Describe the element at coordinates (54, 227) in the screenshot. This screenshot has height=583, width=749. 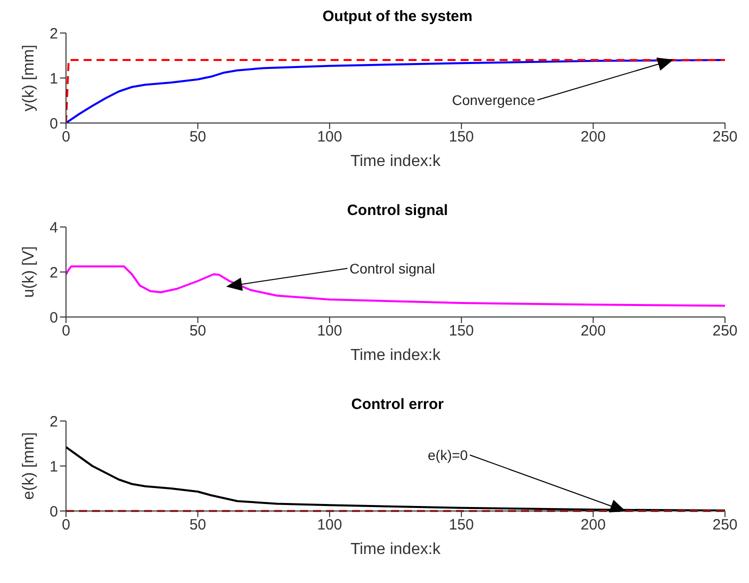
I see `y-tick-label: 4` at that location.